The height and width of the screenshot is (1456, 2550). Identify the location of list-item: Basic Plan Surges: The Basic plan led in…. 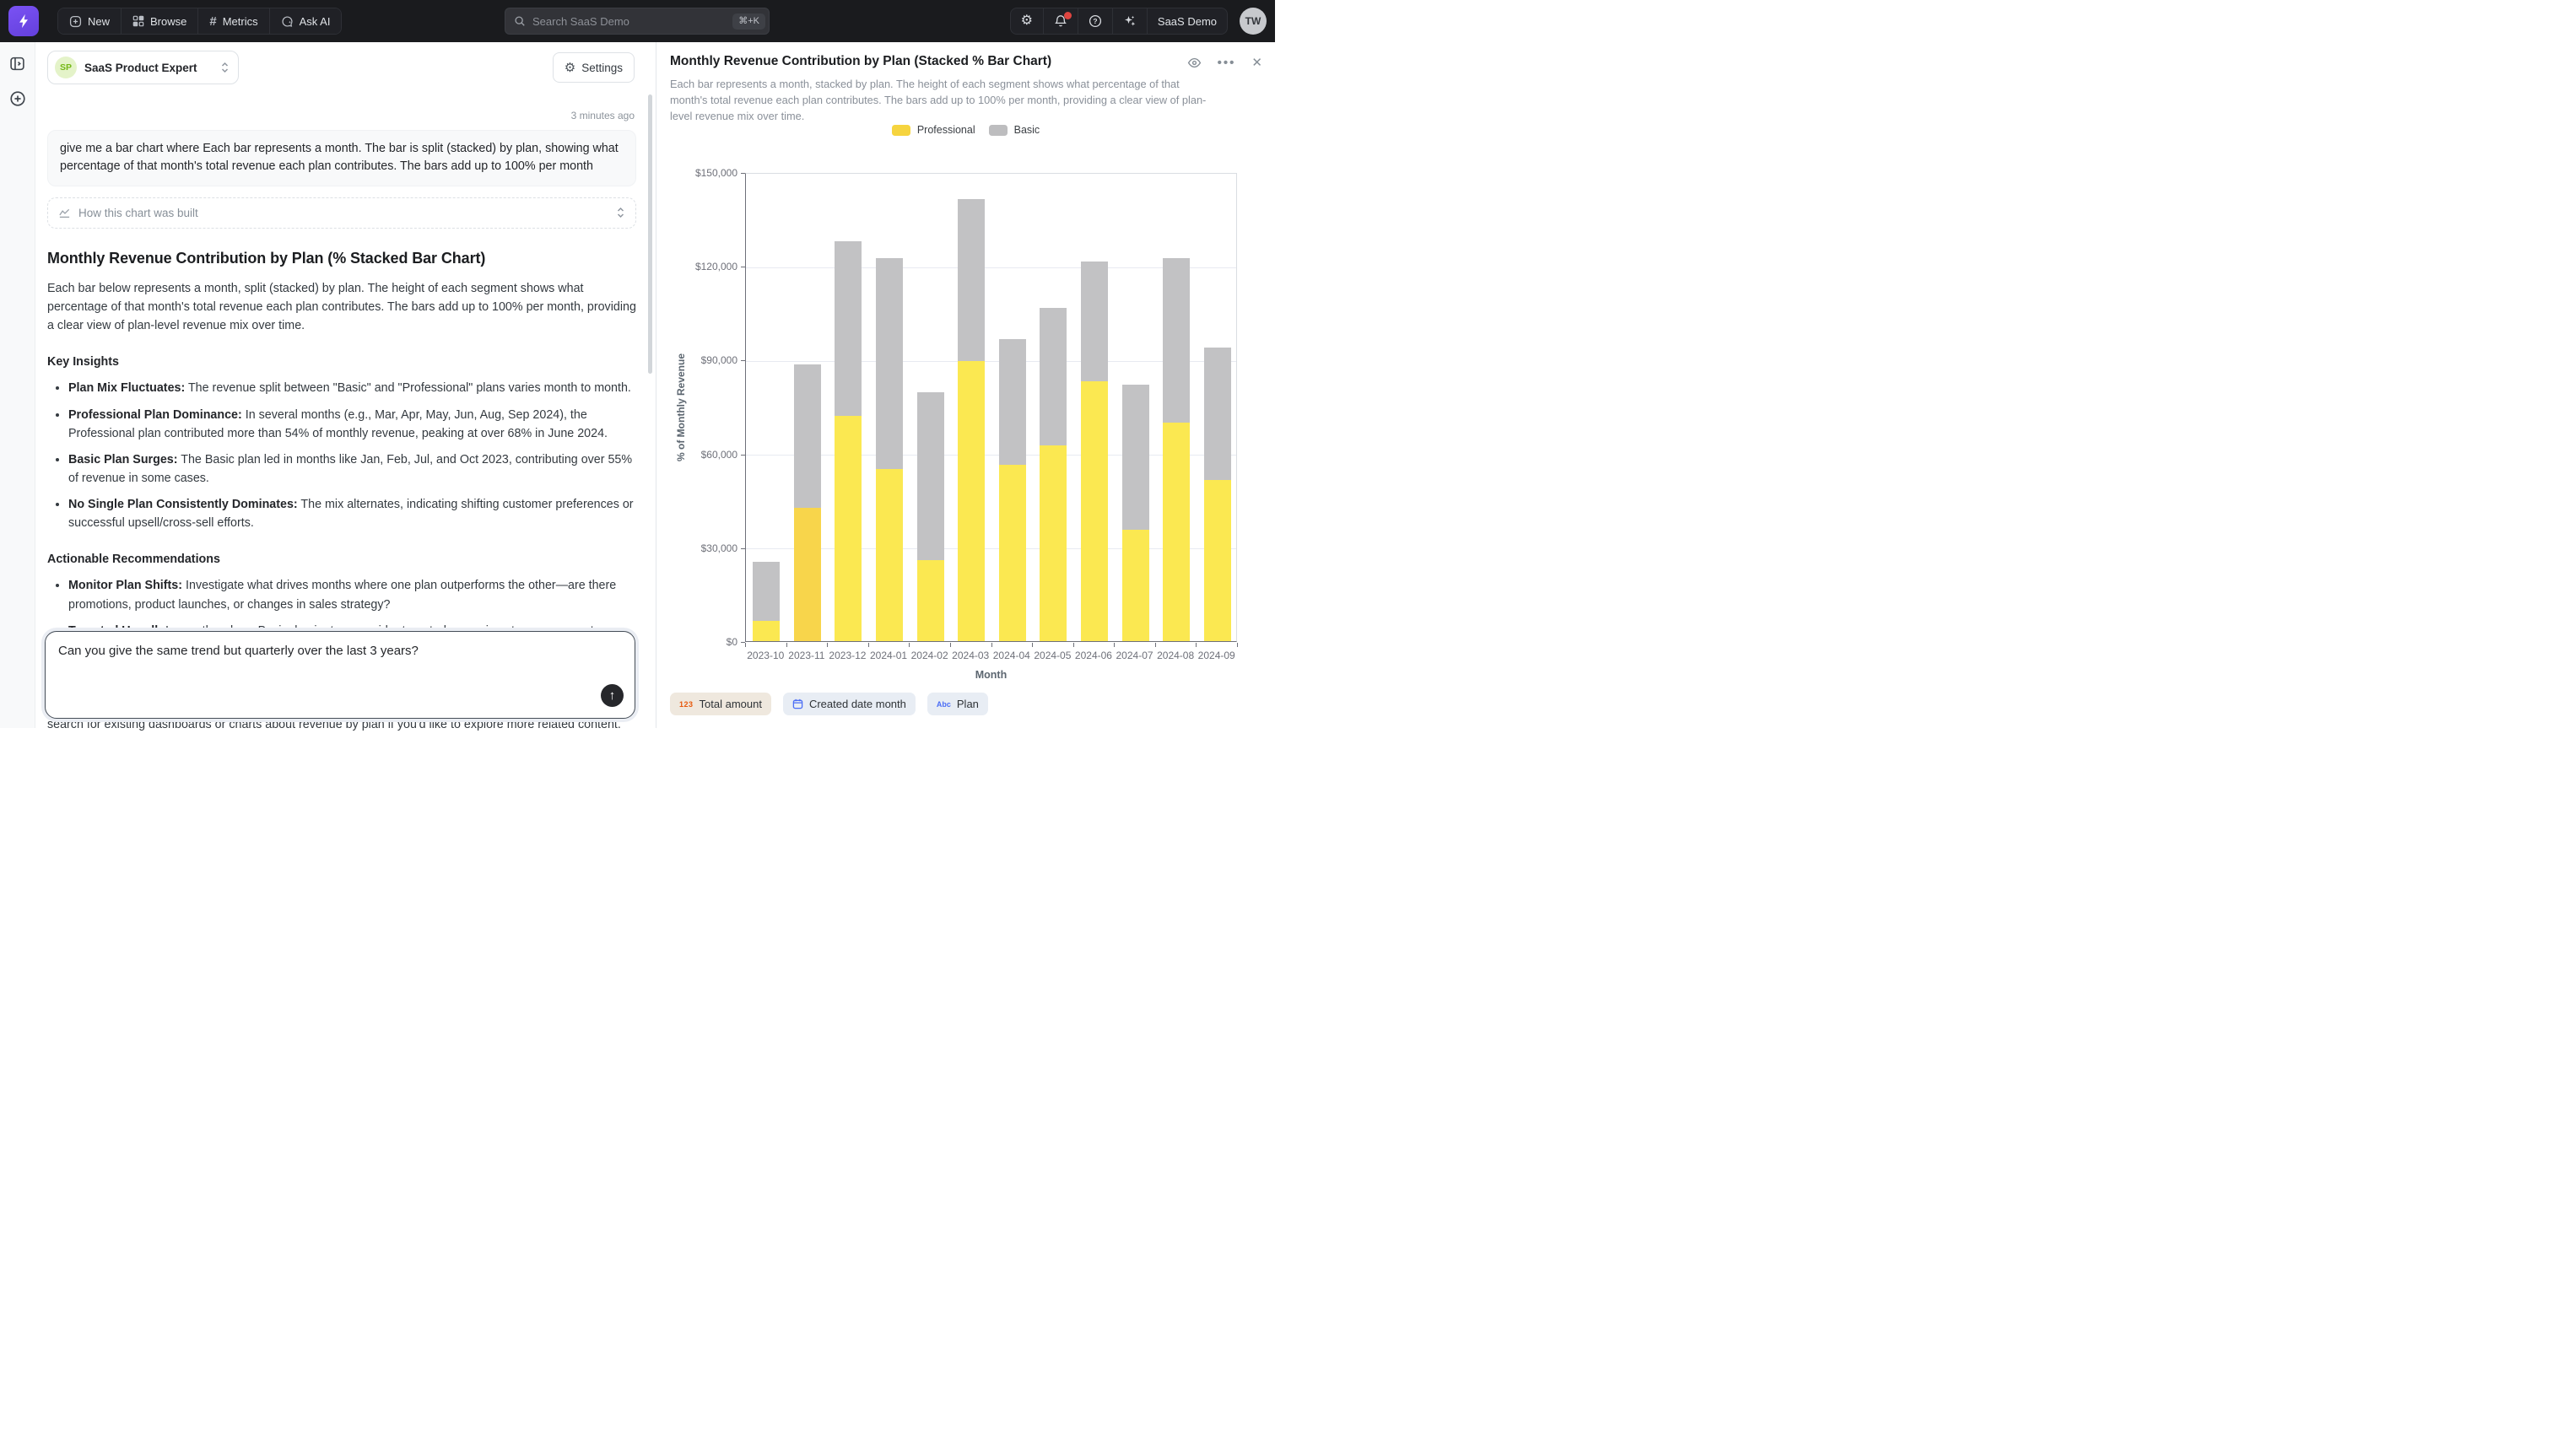
(352, 469).